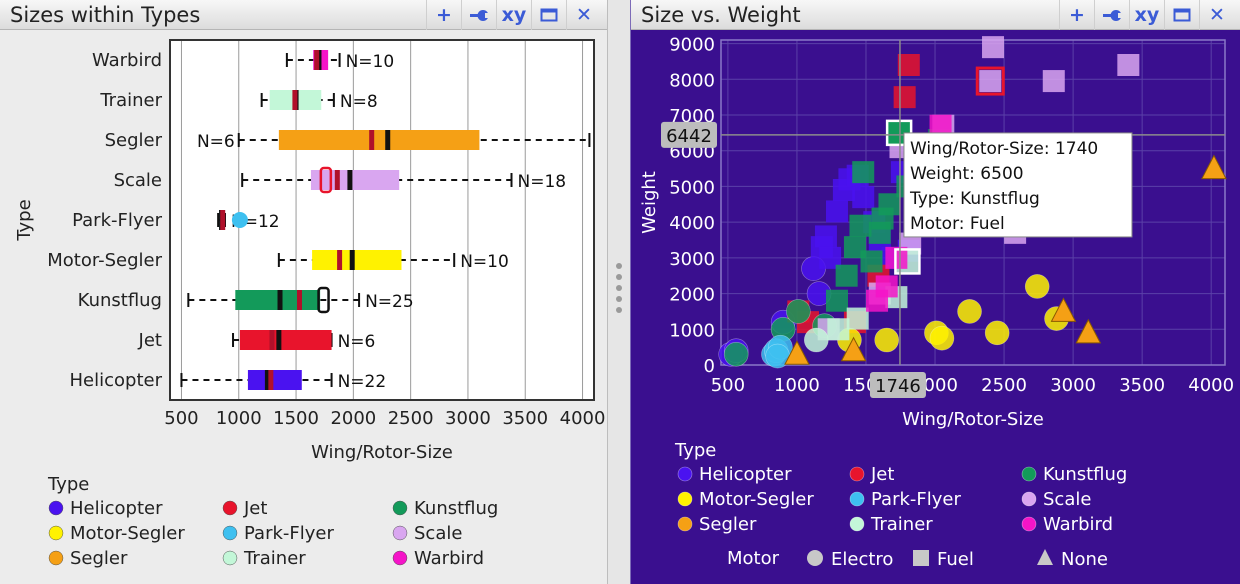  I want to click on box-motor-segler: N=10, so click(393, 261).